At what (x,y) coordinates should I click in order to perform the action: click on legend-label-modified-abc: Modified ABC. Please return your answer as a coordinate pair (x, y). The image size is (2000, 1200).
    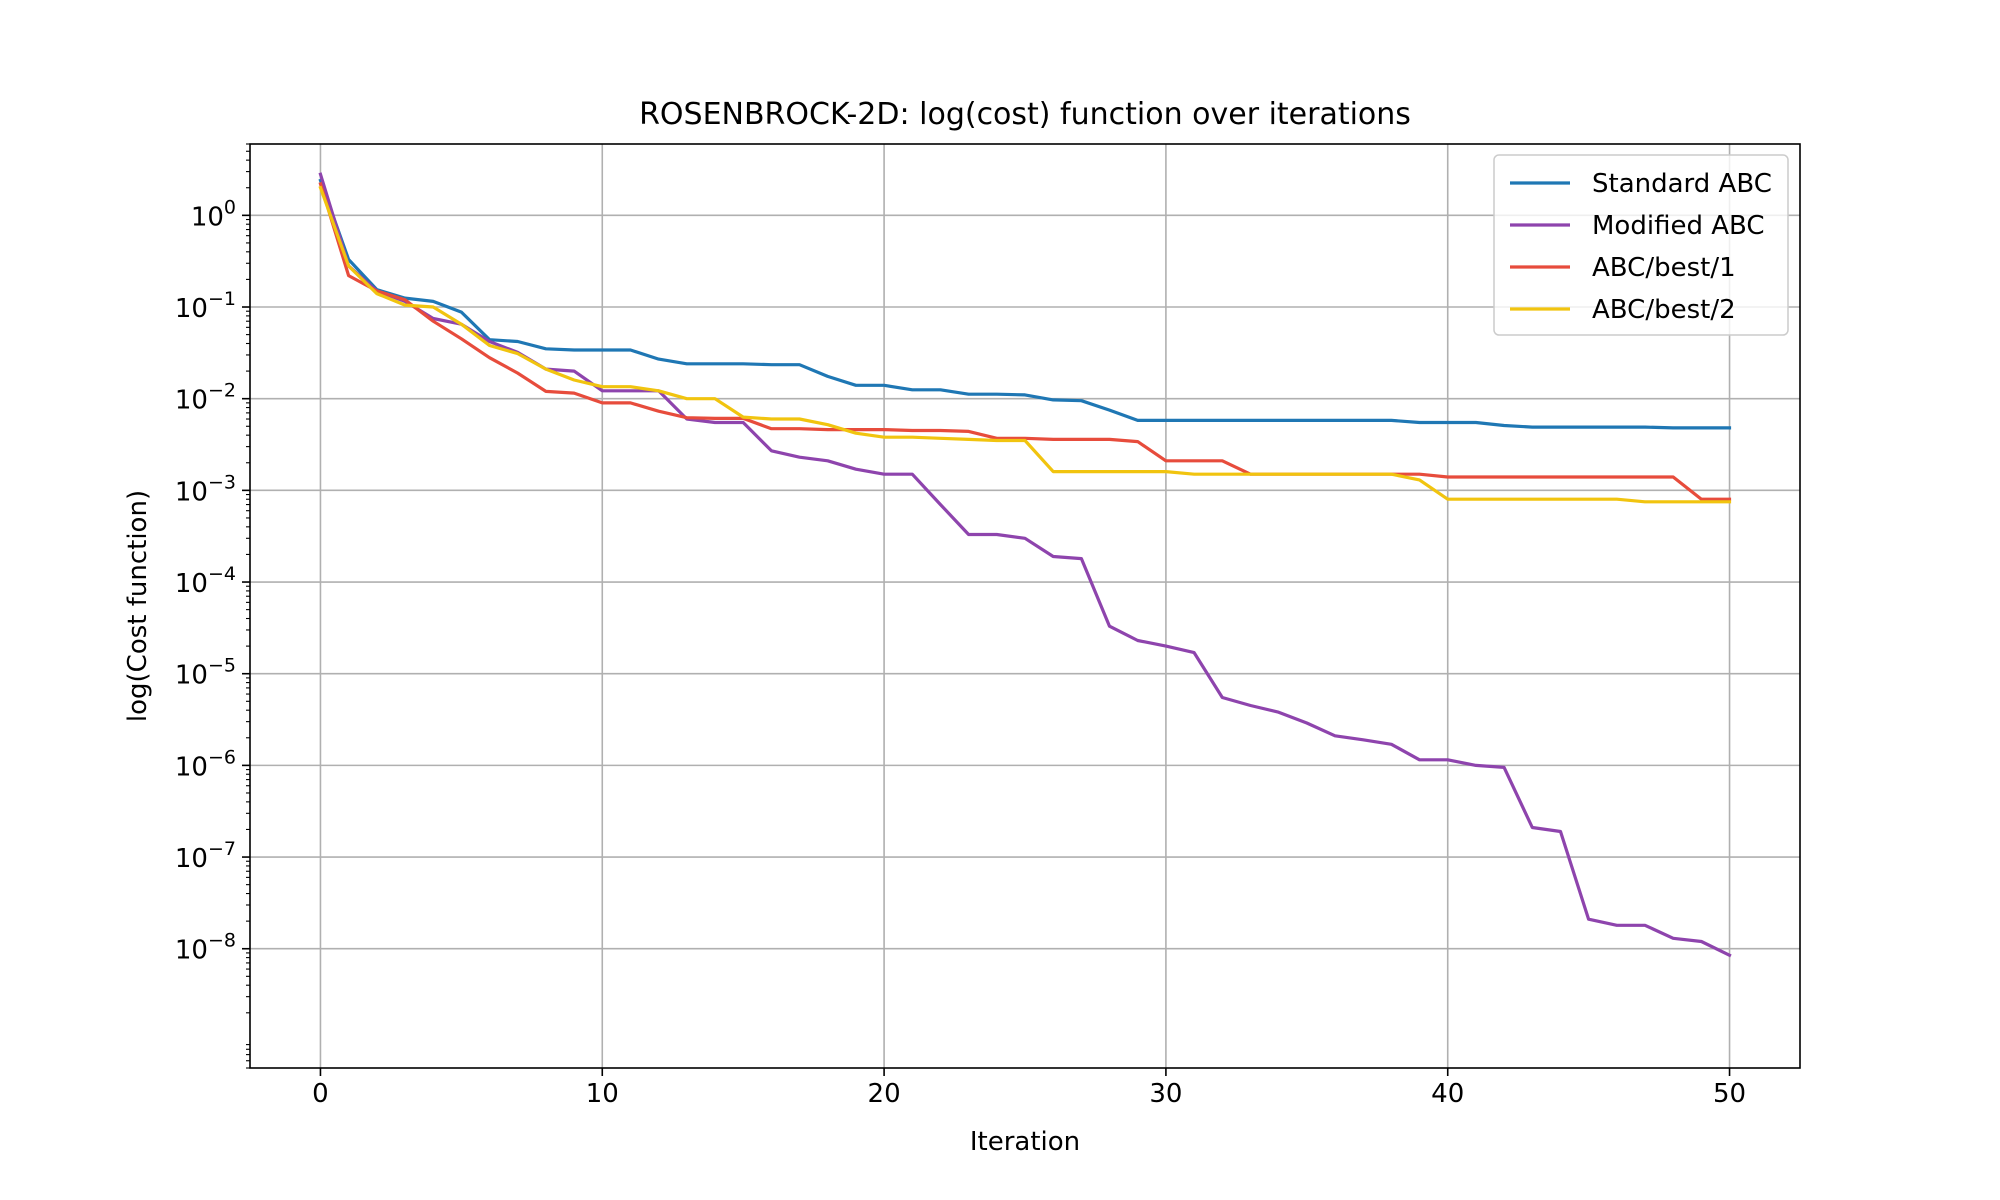
    Looking at the image, I should click on (1678, 226).